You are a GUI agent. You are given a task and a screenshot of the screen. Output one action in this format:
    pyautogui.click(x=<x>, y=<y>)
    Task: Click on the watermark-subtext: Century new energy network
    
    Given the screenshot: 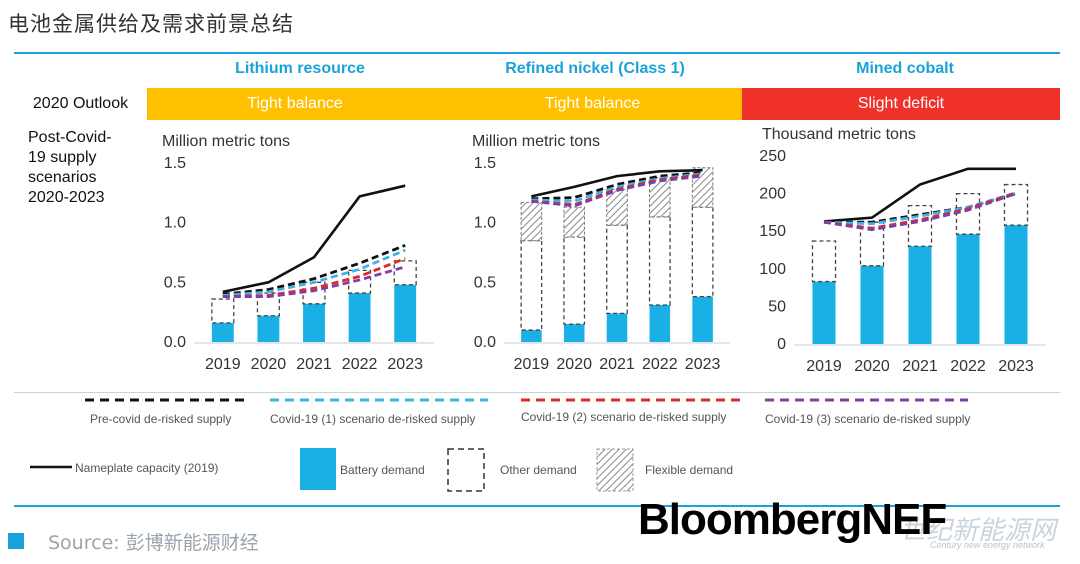 What is the action you would take?
    pyautogui.click(x=987, y=545)
    